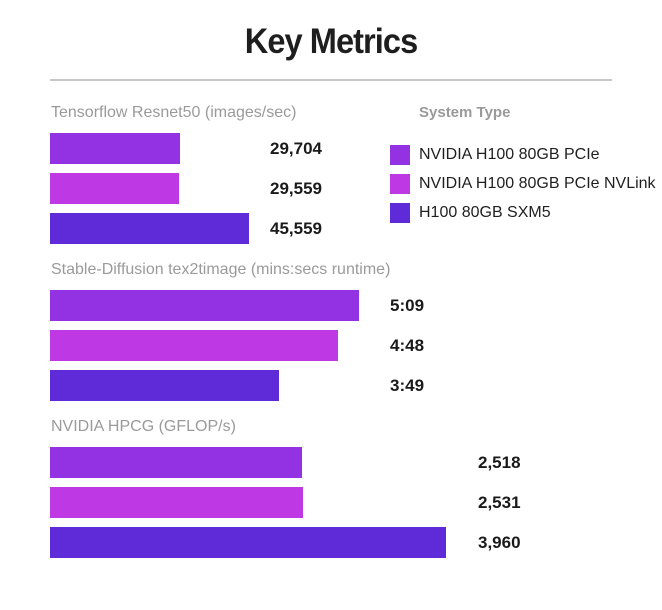 The height and width of the screenshot is (610, 662). What do you see at coordinates (485, 212) in the screenshot?
I see `legend-item-label: H100 80GB SXM5` at bounding box center [485, 212].